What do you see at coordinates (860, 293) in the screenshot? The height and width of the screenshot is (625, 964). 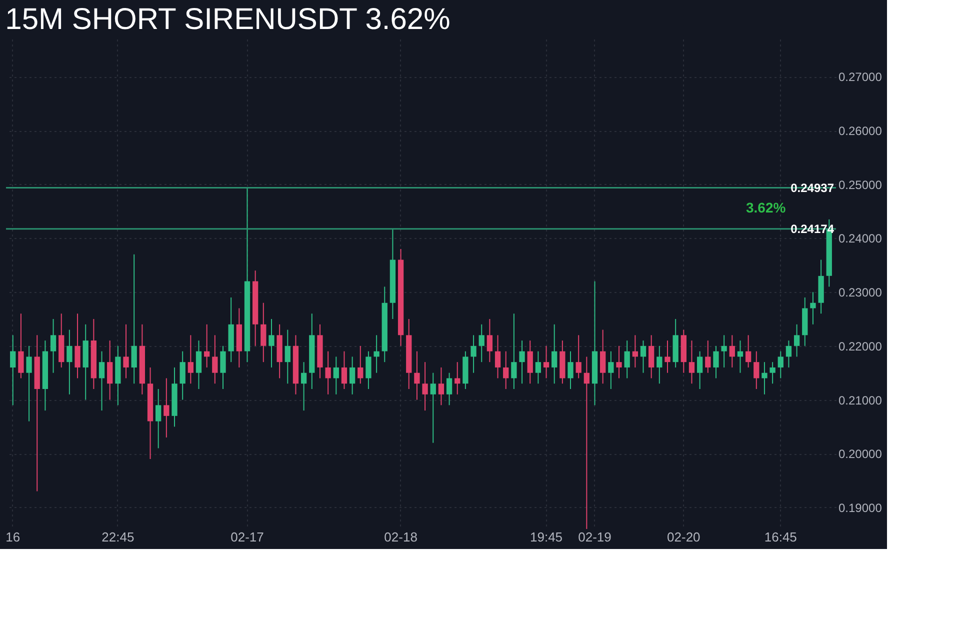 I see `y-tick-label: 0.23000` at bounding box center [860, 293].